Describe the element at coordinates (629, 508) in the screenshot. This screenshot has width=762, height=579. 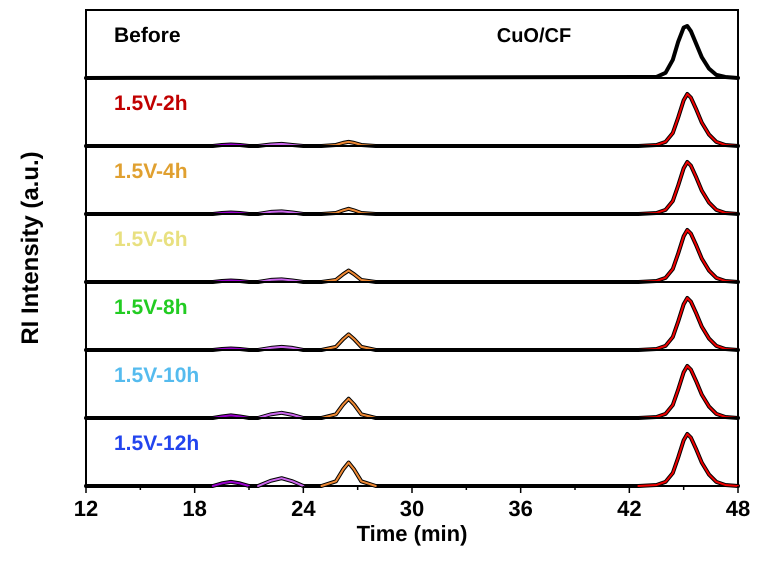
I see `x-tick-label: 42` at that location.